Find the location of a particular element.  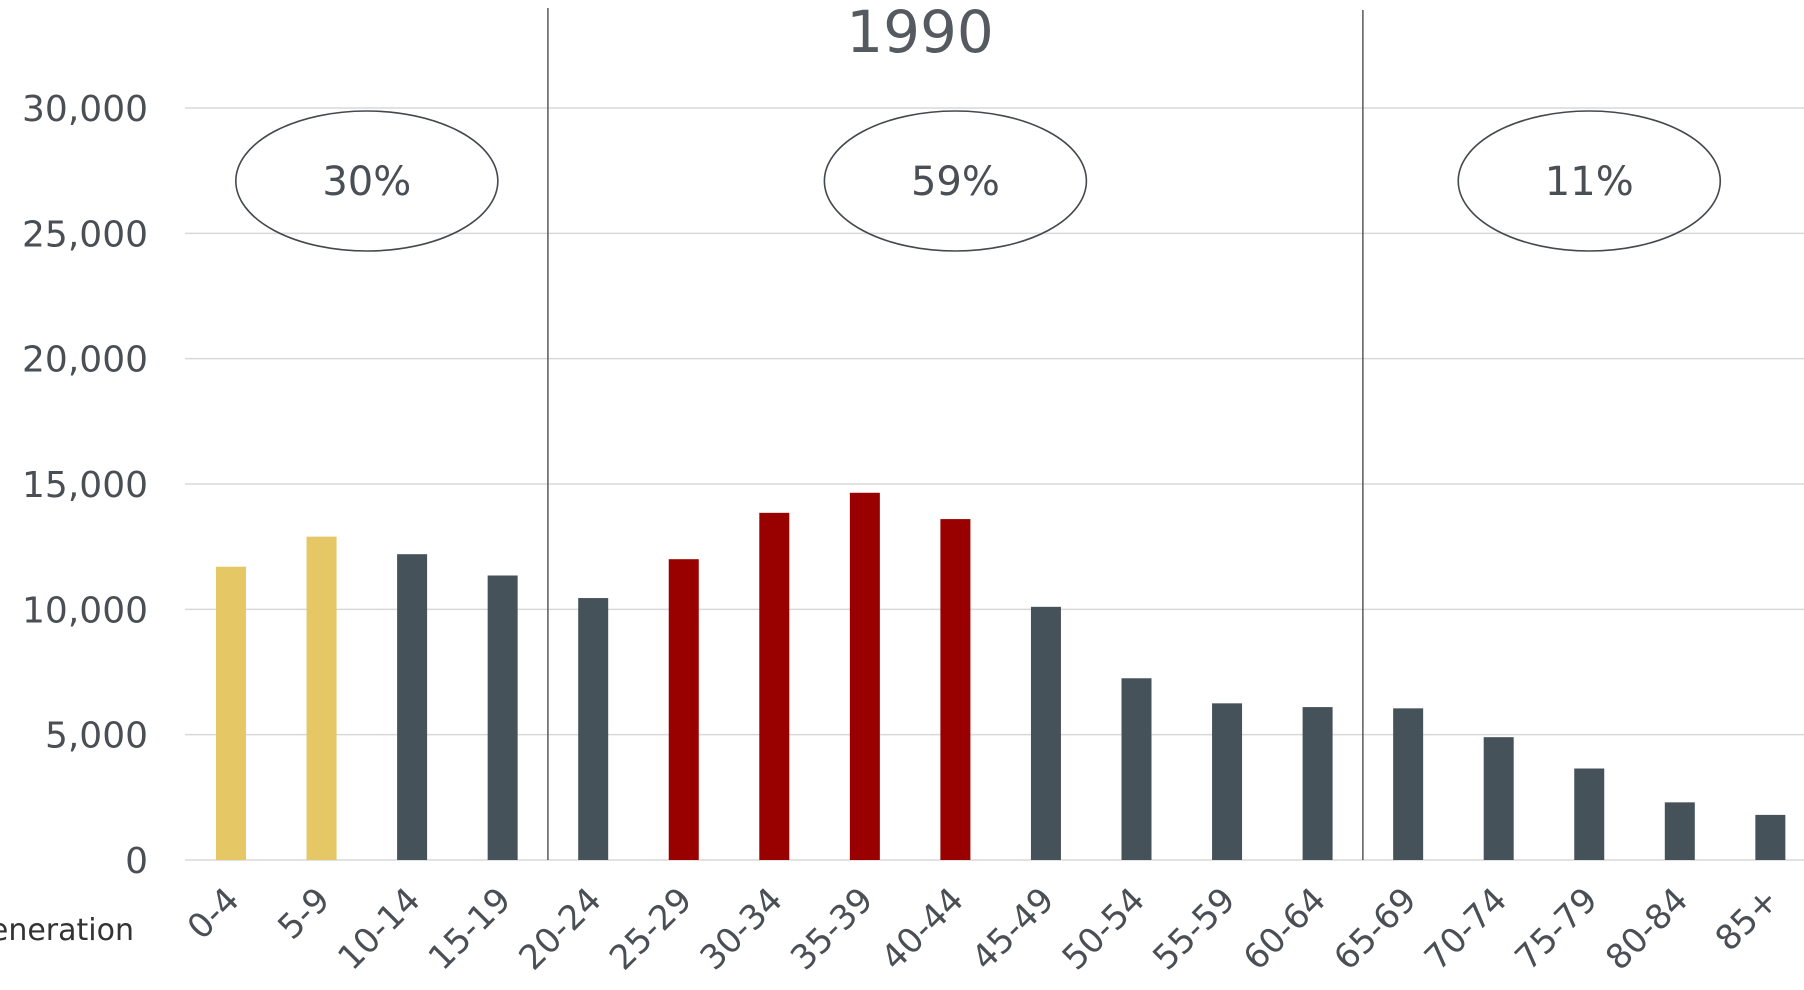

x-category-label: 80-84 is located at coordinates (1647, 929).